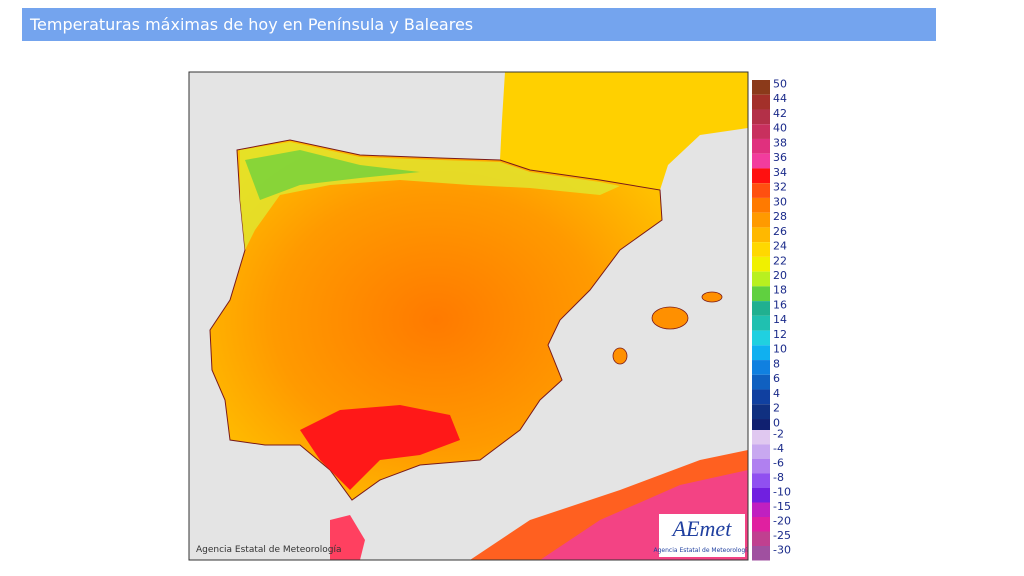 This screenshot has width=1024, height=576. What do you see at coordinates (778, 448) in the screenshot?
I see `legend-label: -4` at bounding box center [778, 448].